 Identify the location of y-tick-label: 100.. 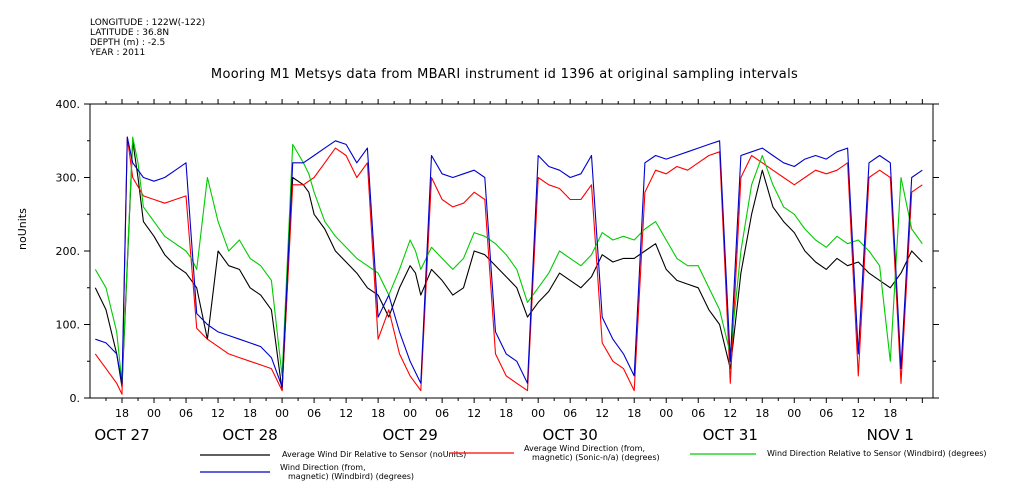
(68, 325).